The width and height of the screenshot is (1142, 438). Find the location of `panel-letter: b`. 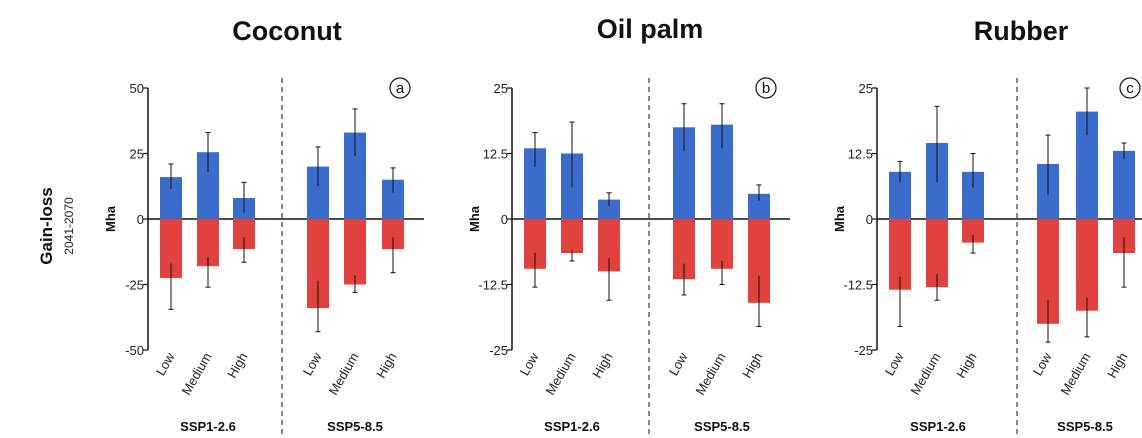

panel-letter: b is located at coordinates (766, 88).